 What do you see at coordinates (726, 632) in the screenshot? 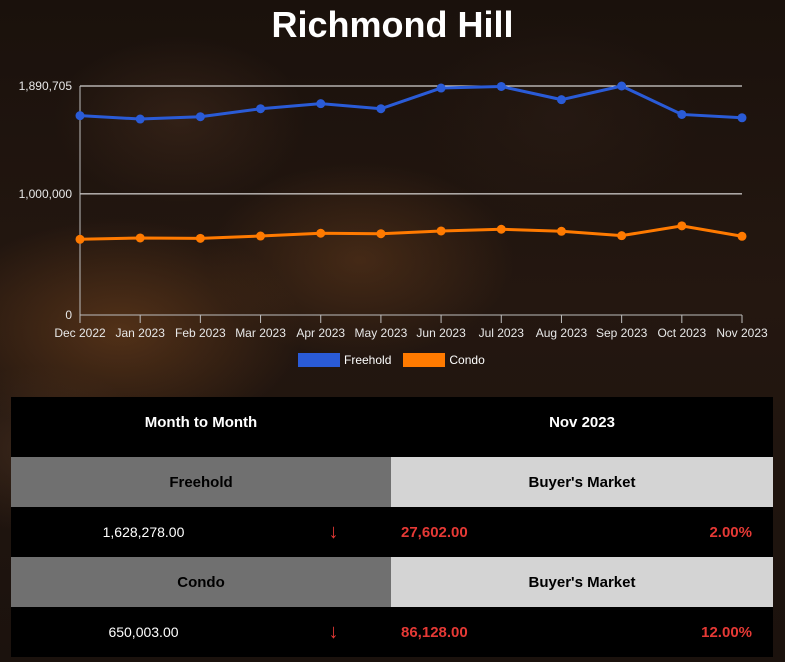
I see `condo-percent: 12.00%` at bounding box center [726, 632].